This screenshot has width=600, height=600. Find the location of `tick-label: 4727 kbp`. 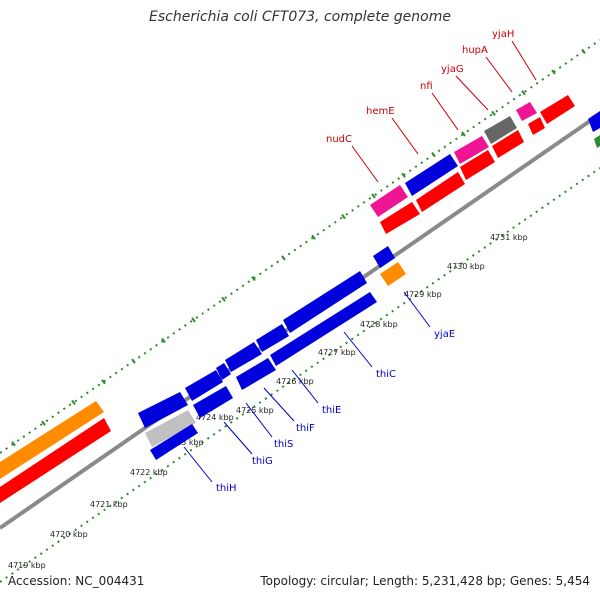

tick-label: 4727 kbp is located at coordinates (337, 352).